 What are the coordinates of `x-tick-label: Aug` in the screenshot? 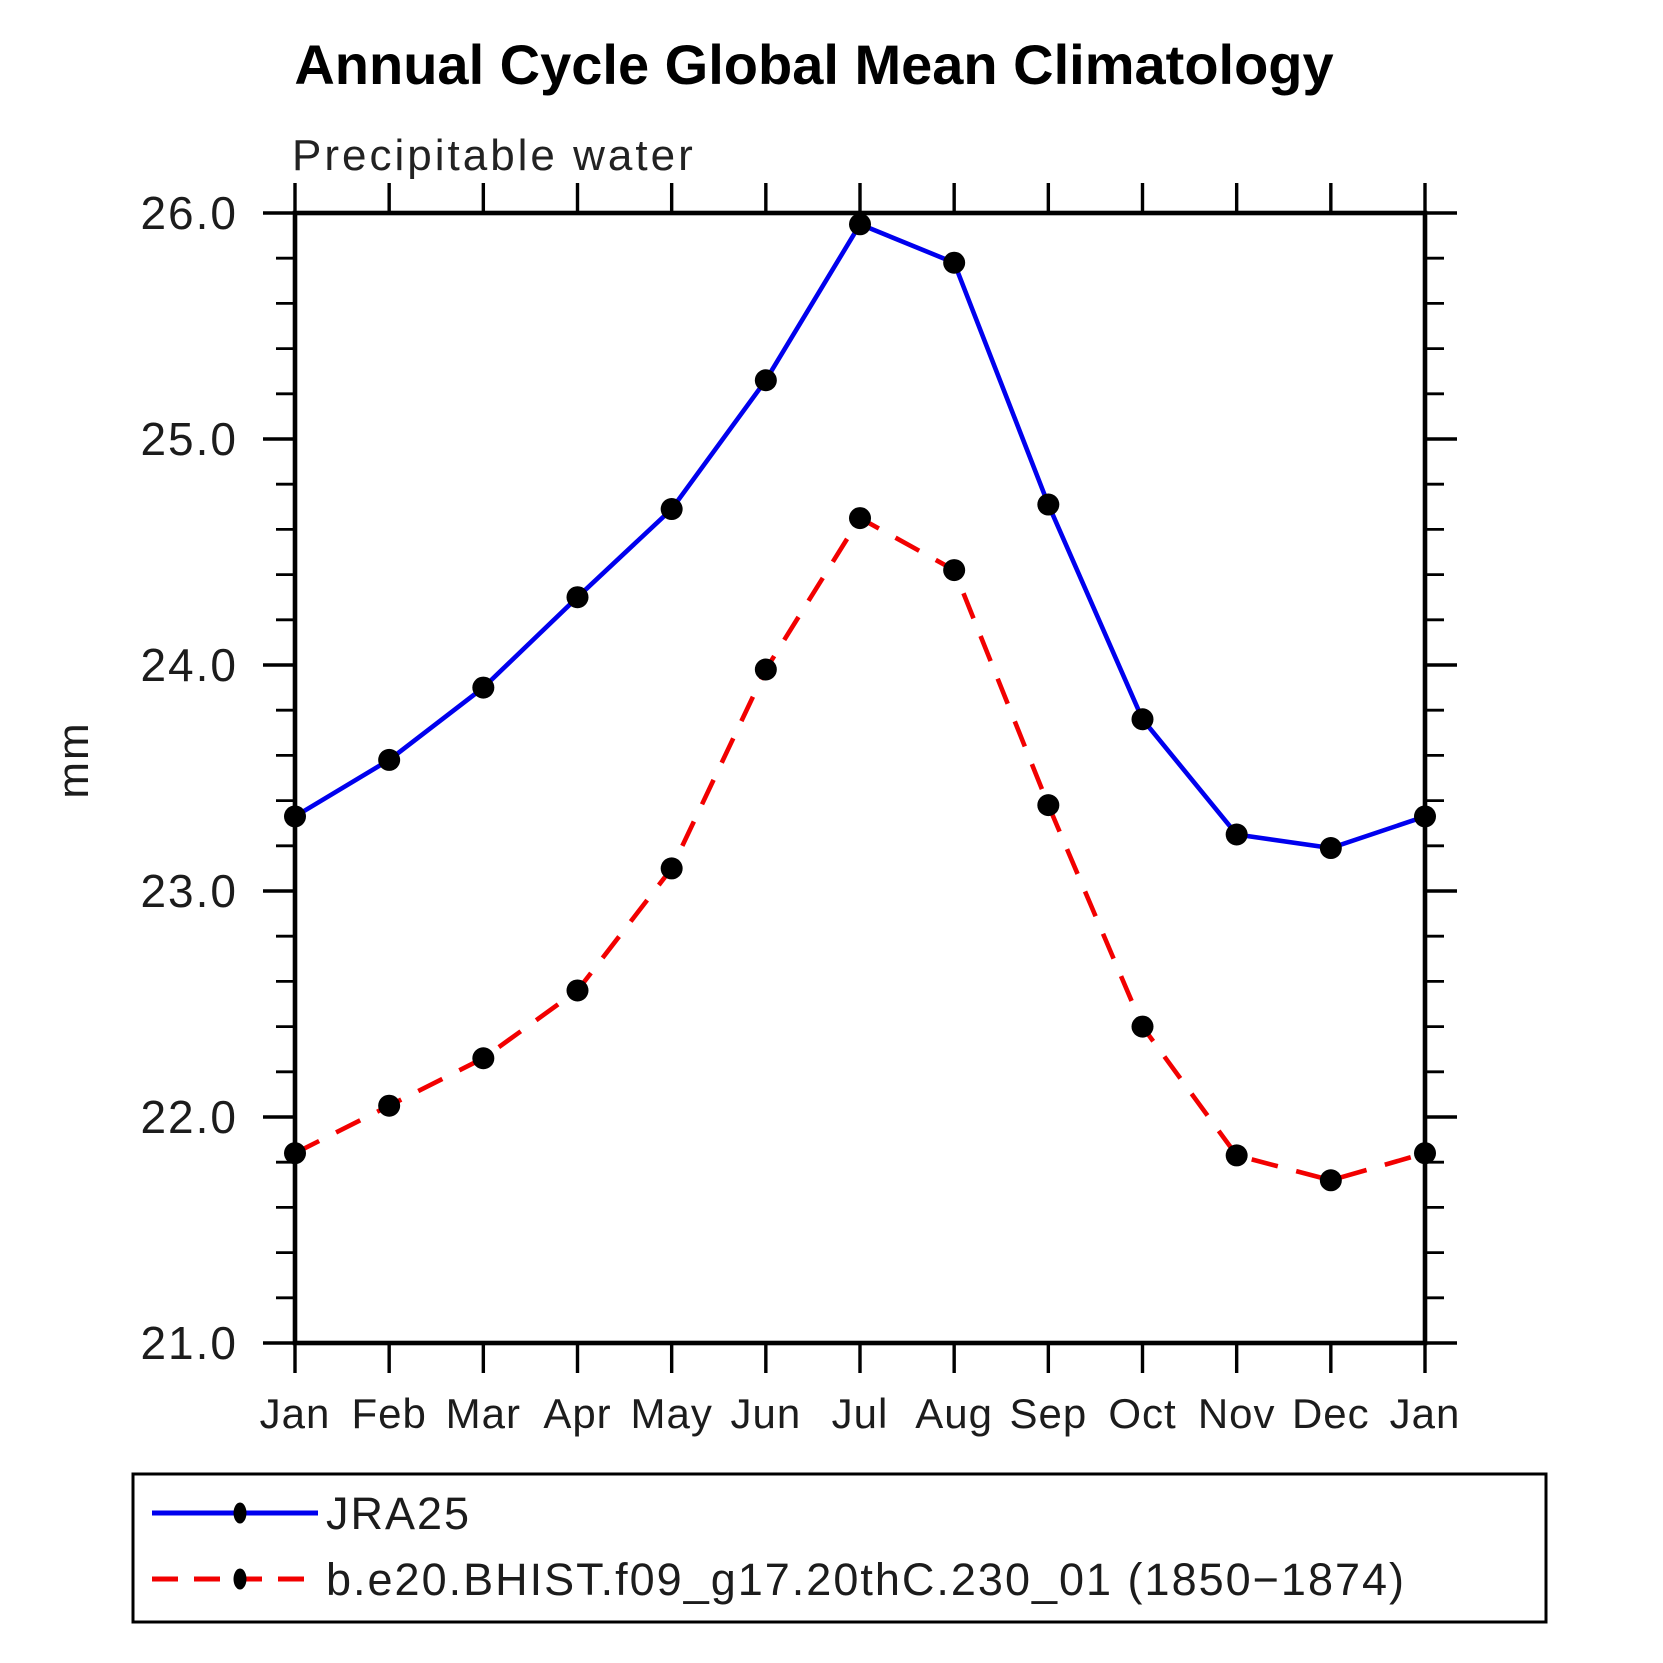 It's located at (954, 1413).